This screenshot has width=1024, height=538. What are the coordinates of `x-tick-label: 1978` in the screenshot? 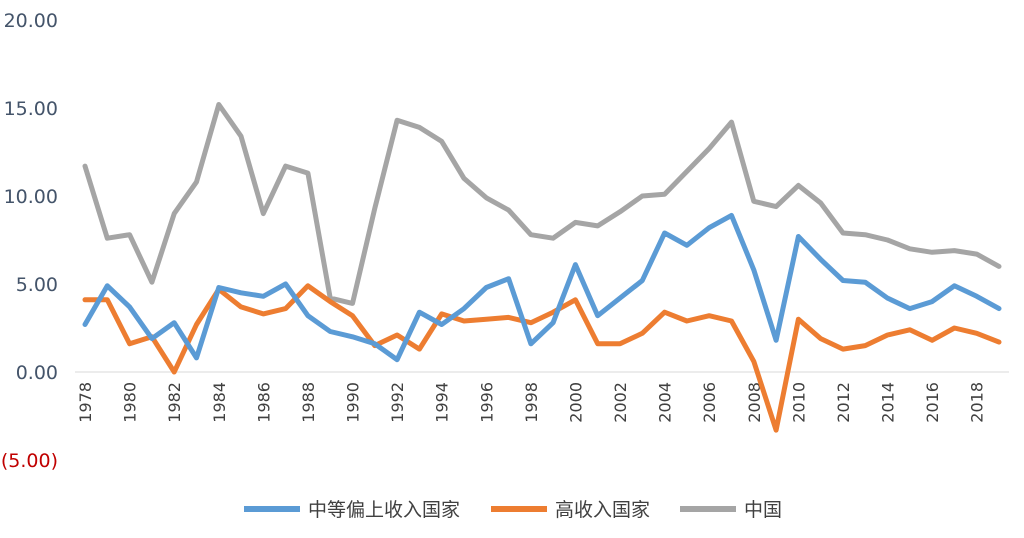 It's located at (85, 402).